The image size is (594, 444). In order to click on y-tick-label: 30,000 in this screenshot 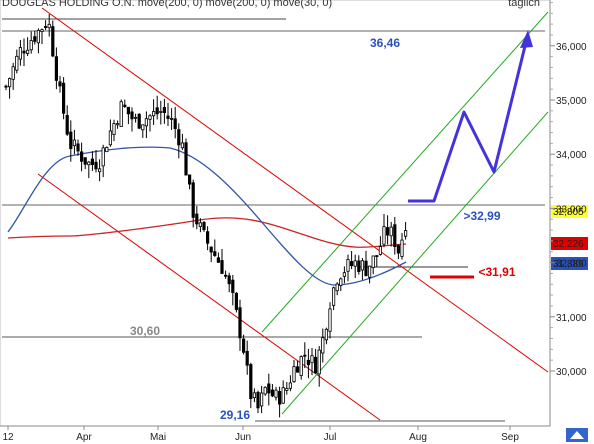, I will do `click(571, 372)`.